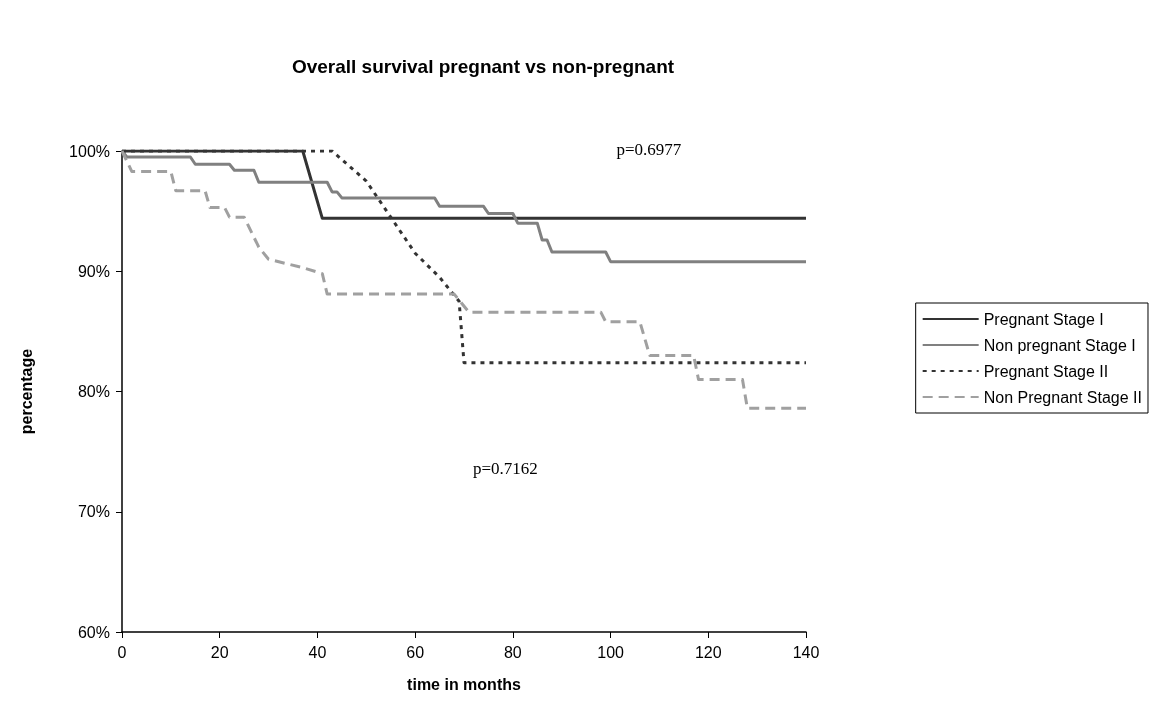  I want to click on y-axis-title: percentage, so click(26, 391).